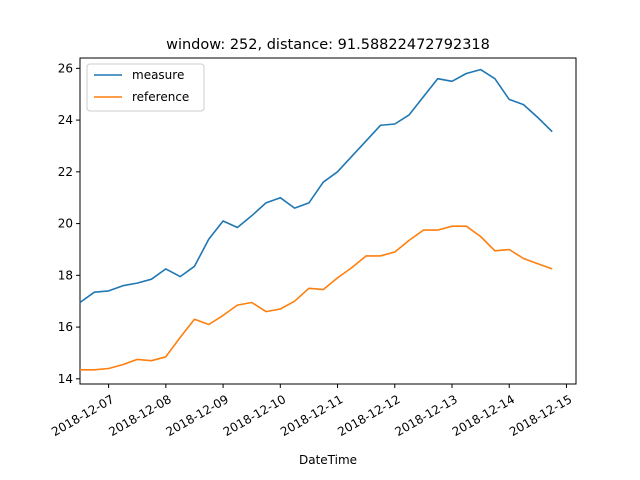 The height and width of the screenshot is (480, 640). What do you see at coordinates (145, 87) in the screenshot?
I see `legend: measure reference` at bounding box center [145, 87].